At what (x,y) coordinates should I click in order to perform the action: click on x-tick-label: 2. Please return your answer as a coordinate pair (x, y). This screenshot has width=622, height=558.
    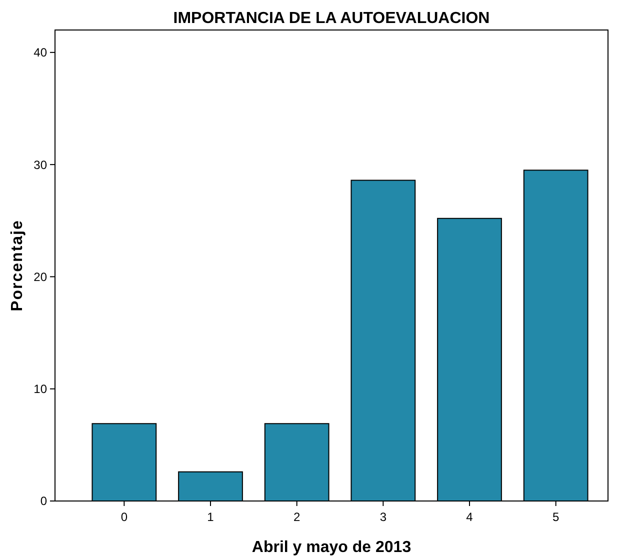
    Looking at the image, I should click on (296, 517).